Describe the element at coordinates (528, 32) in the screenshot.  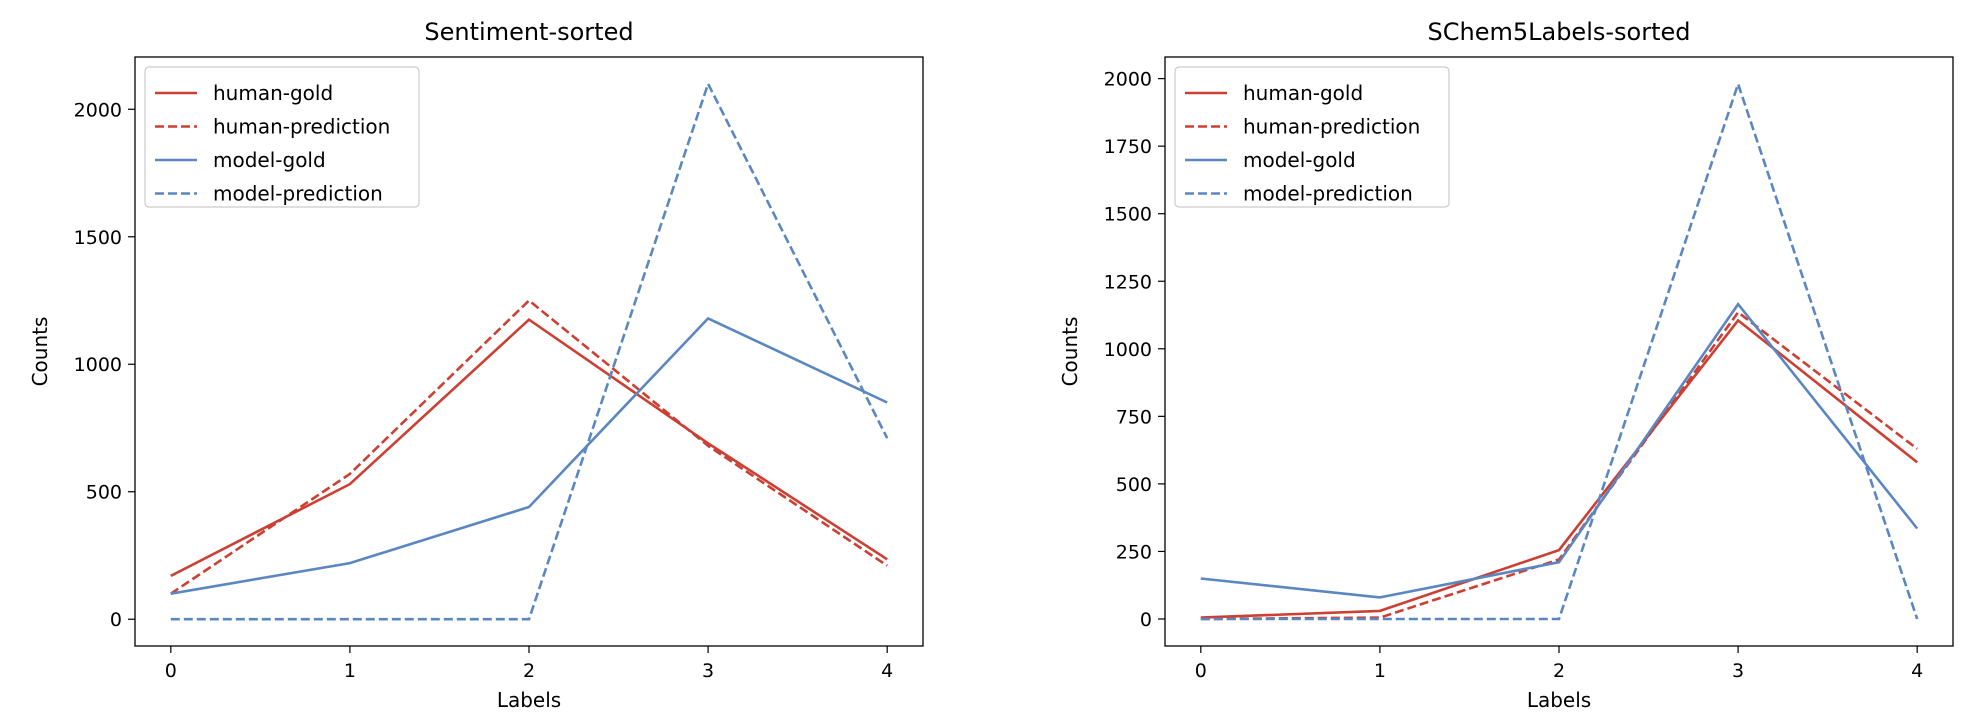
I see `chart-title: Sentiment-sorted` at that location.